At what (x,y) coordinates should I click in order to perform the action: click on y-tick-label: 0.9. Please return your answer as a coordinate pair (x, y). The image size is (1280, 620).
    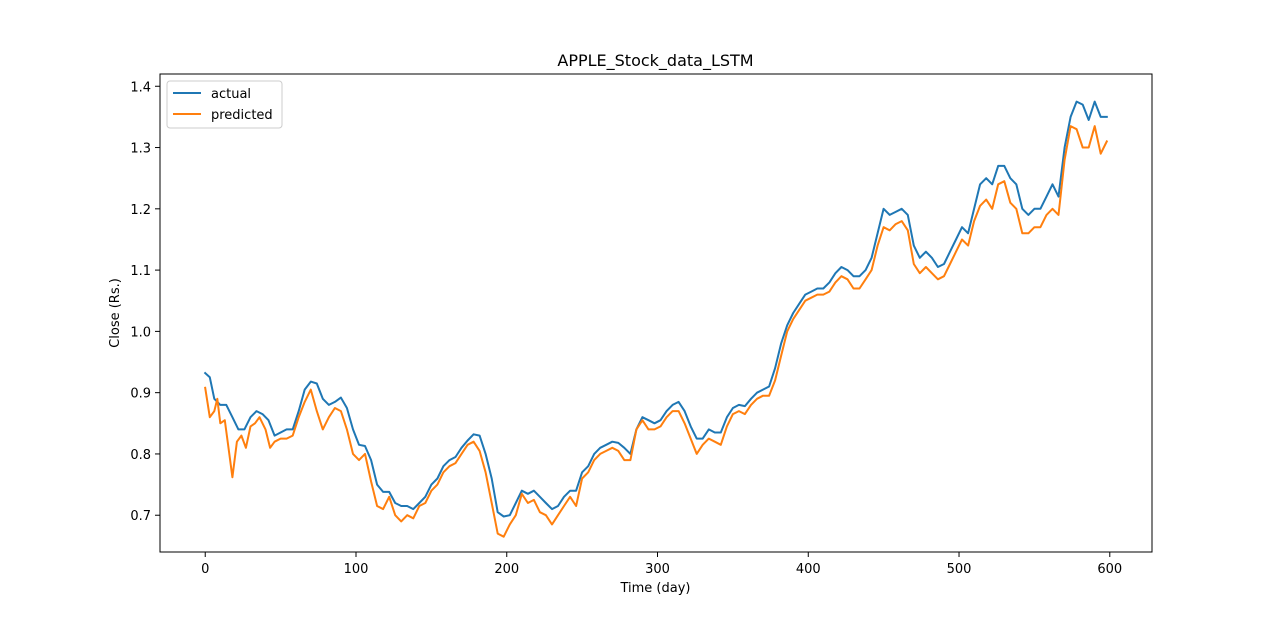
    Looking at the image, I should click on (140, 394).